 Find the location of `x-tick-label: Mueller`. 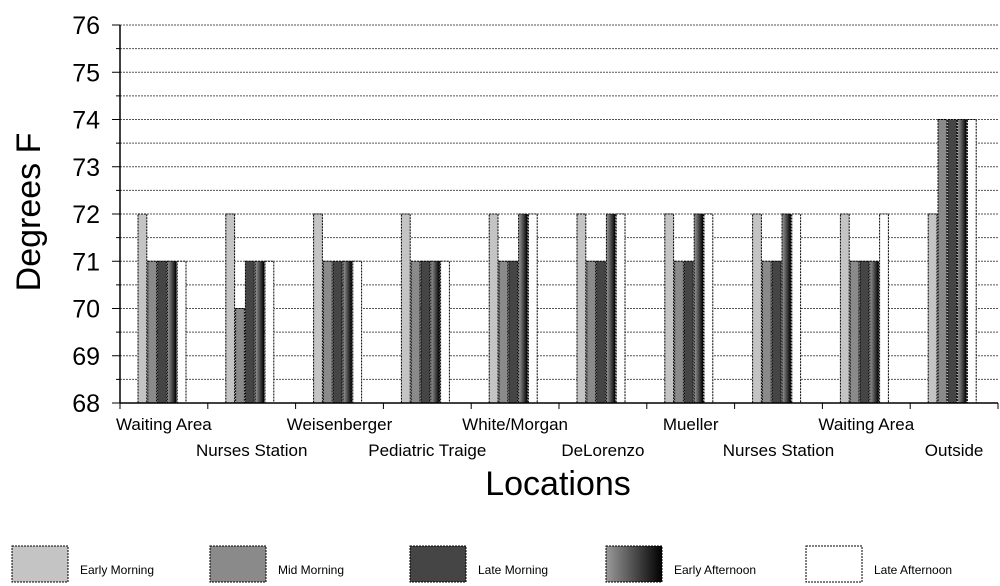

x-tick-label: Mueller is located at coordinates (691, 424).